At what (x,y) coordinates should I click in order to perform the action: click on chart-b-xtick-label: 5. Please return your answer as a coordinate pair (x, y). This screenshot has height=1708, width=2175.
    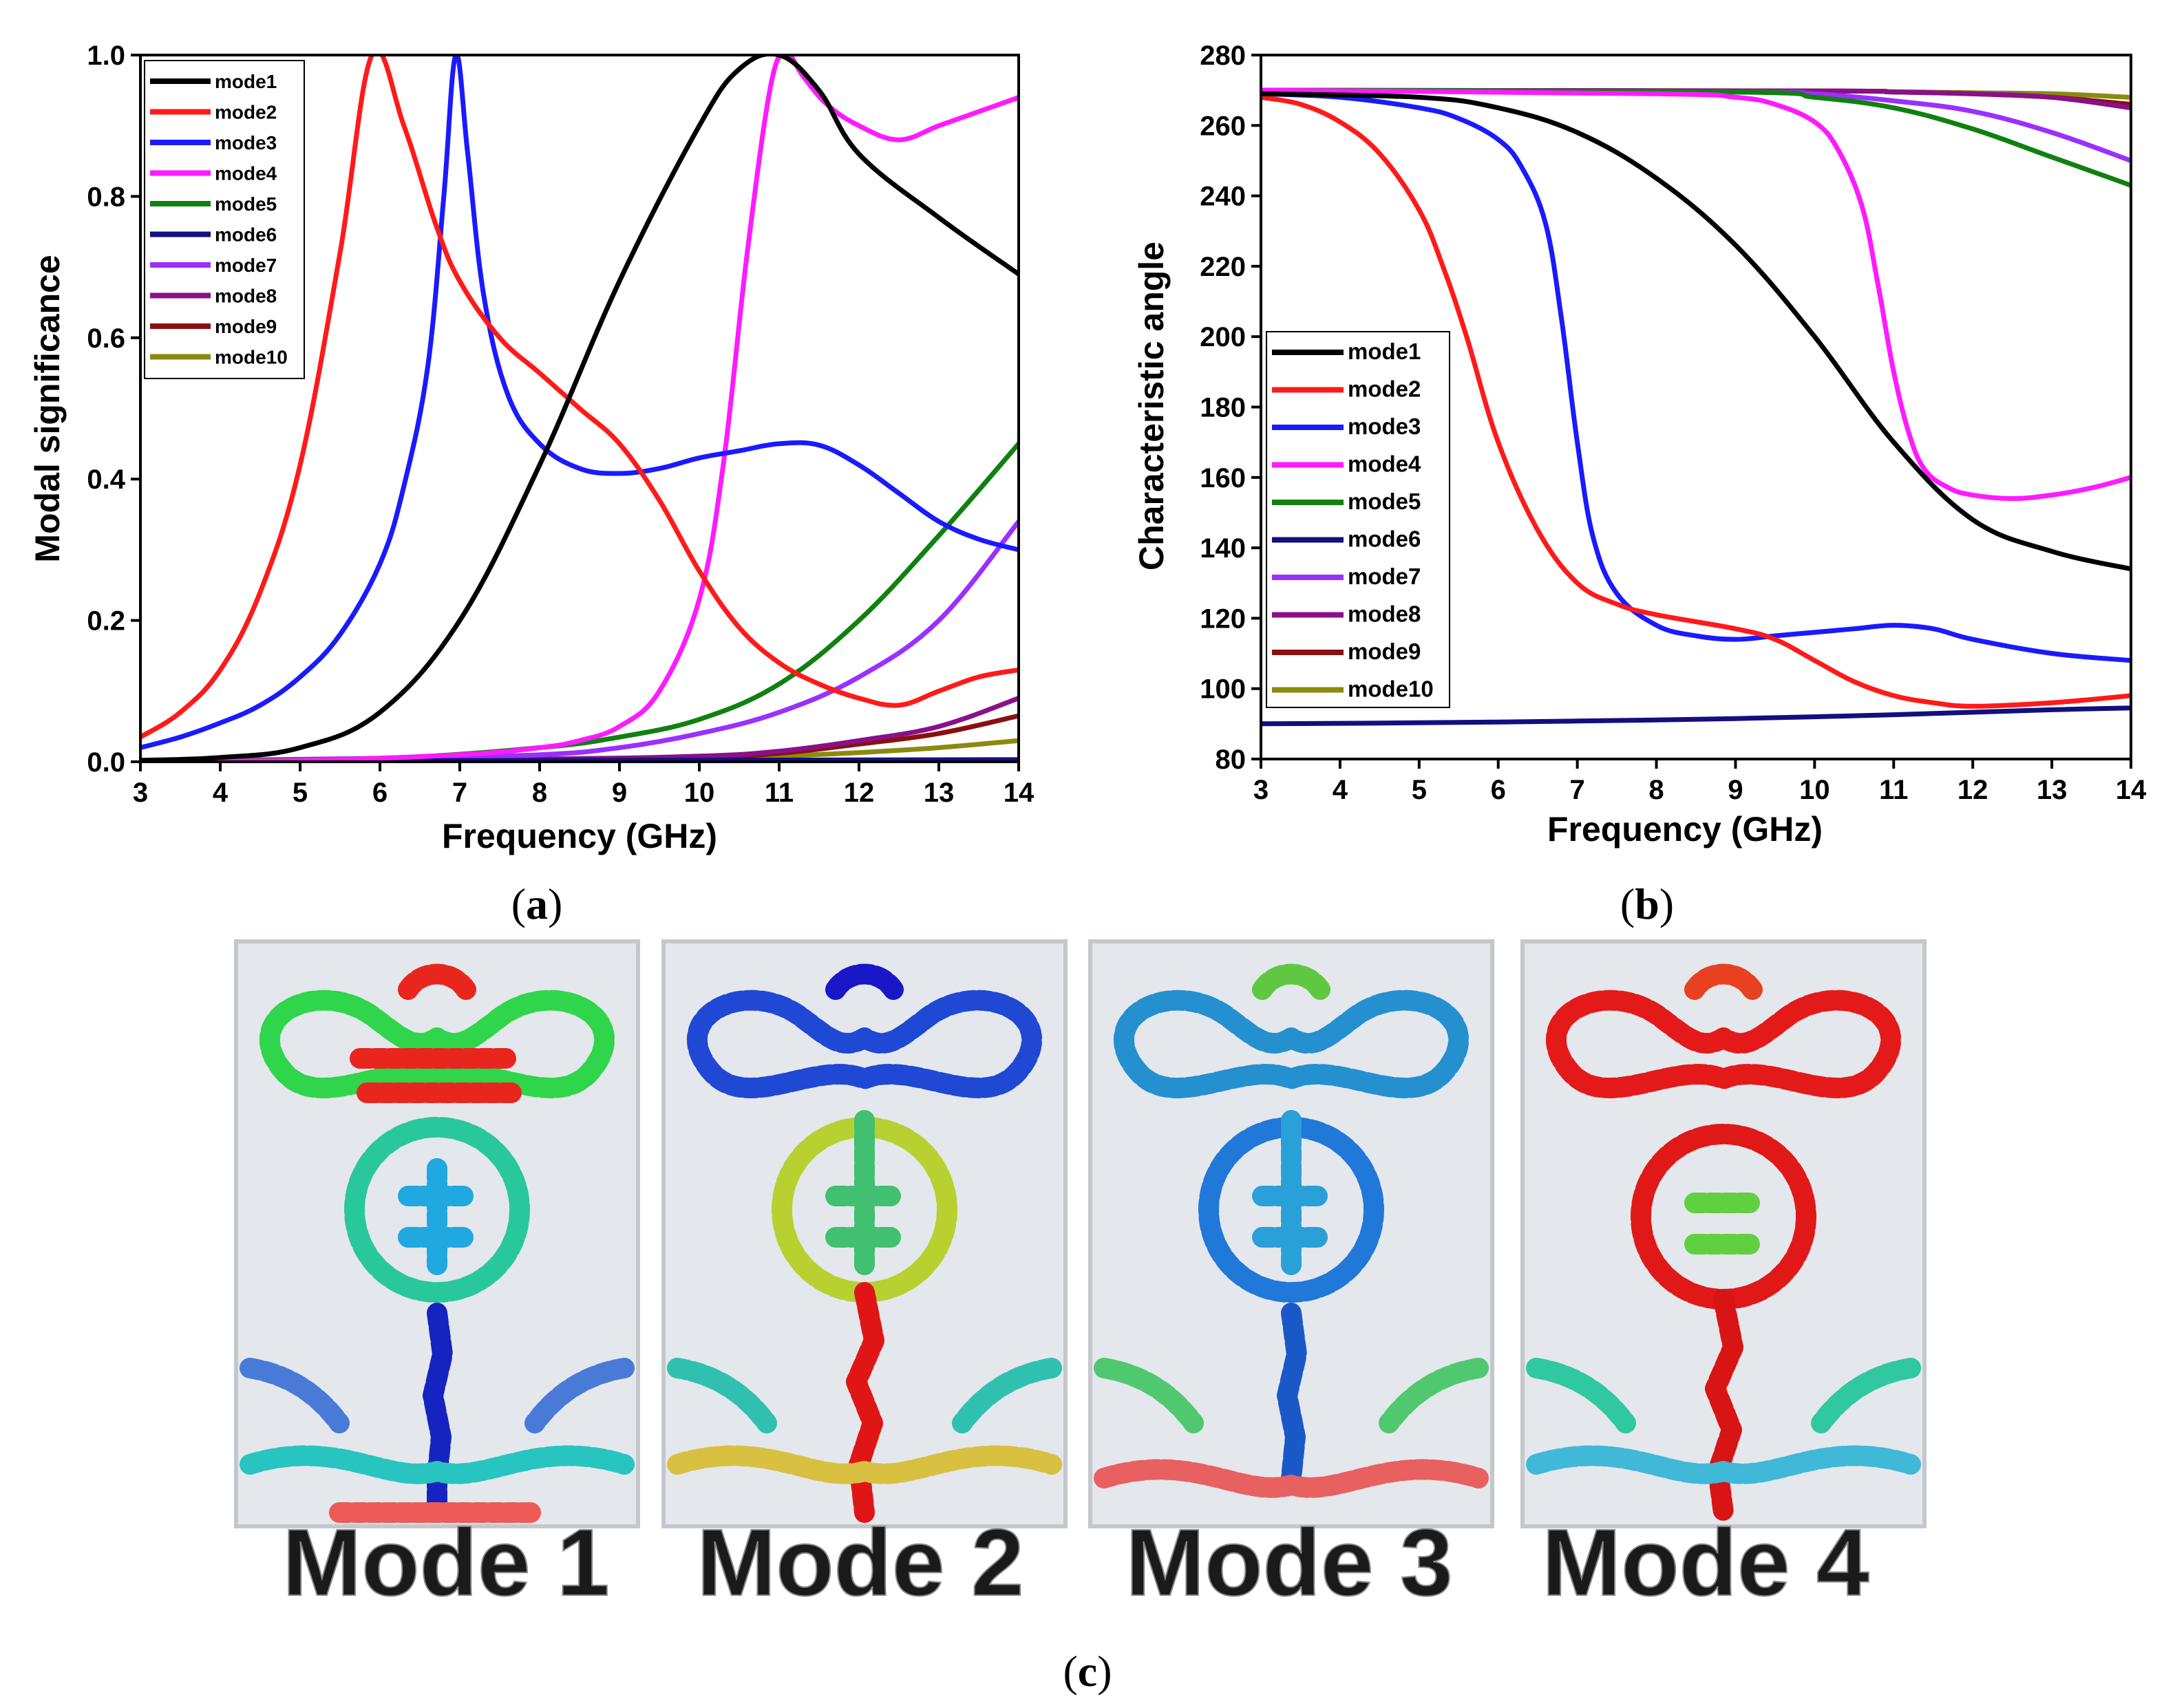
    Looking at the image, I should click on (1419, 790).